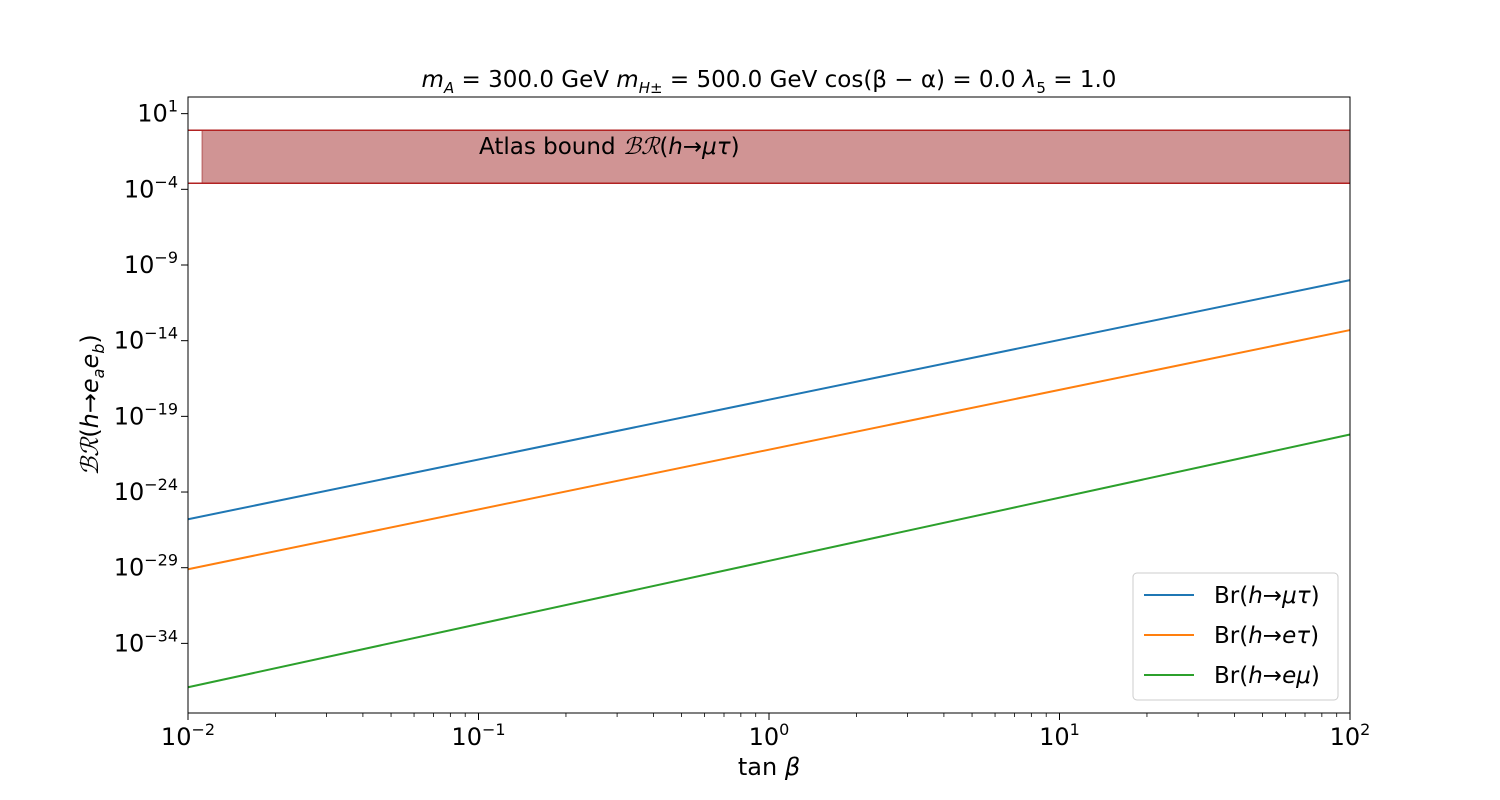 The image size is (1500, 800). I want to click on x-tick-base-3: 10, so click(1054, 737).